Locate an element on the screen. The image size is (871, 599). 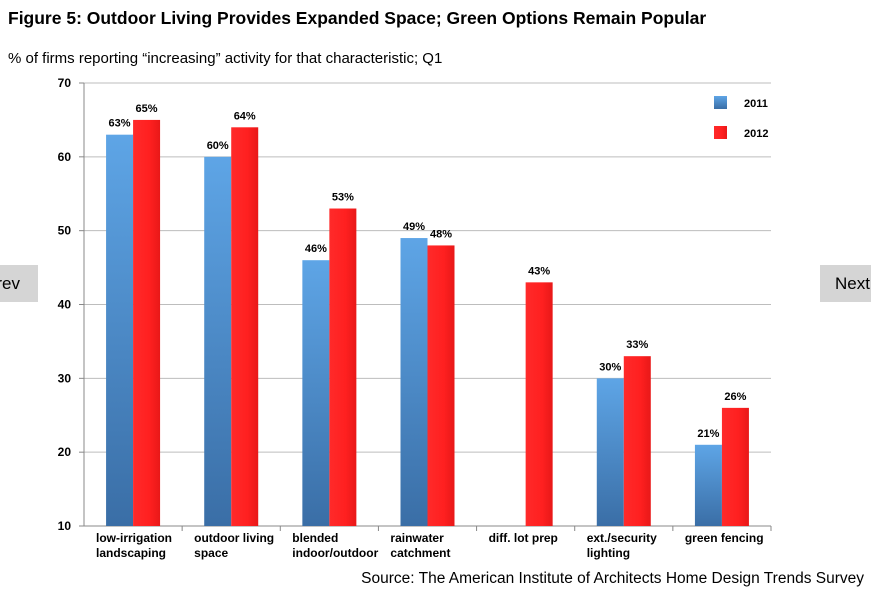
y-tick-label: 30 is located at coordinates (65, 378).